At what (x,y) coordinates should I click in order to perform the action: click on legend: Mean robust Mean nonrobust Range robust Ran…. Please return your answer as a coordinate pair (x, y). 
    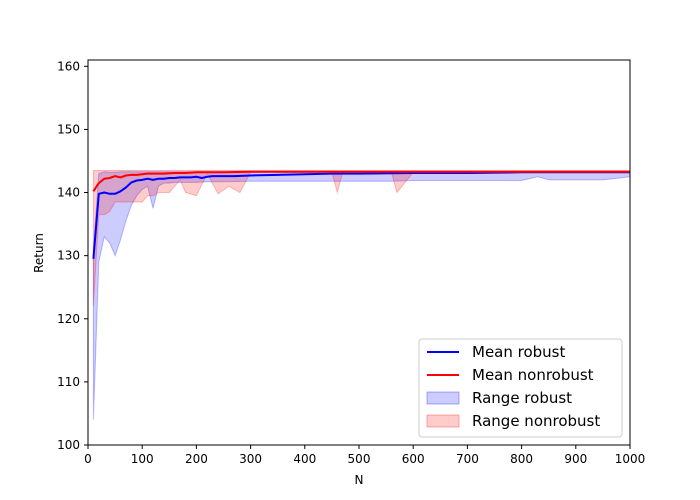
    Looking at the image, I should click on (520, 388).